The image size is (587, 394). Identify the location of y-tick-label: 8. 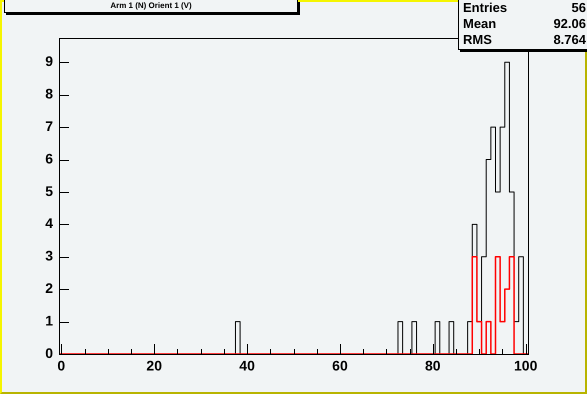
(49, 94).